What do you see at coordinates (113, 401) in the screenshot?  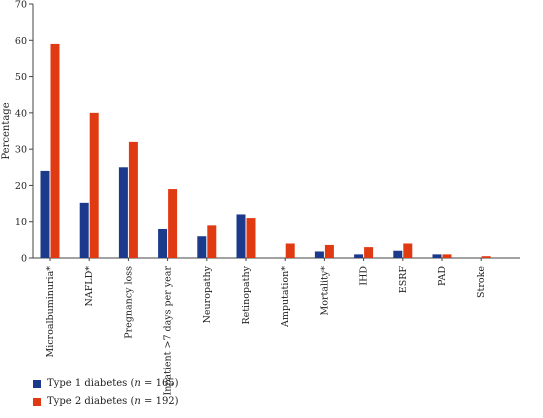 I see `legend-label-type2: Type 2 diabetes (n = 192)` at bounding box center [113, 401].